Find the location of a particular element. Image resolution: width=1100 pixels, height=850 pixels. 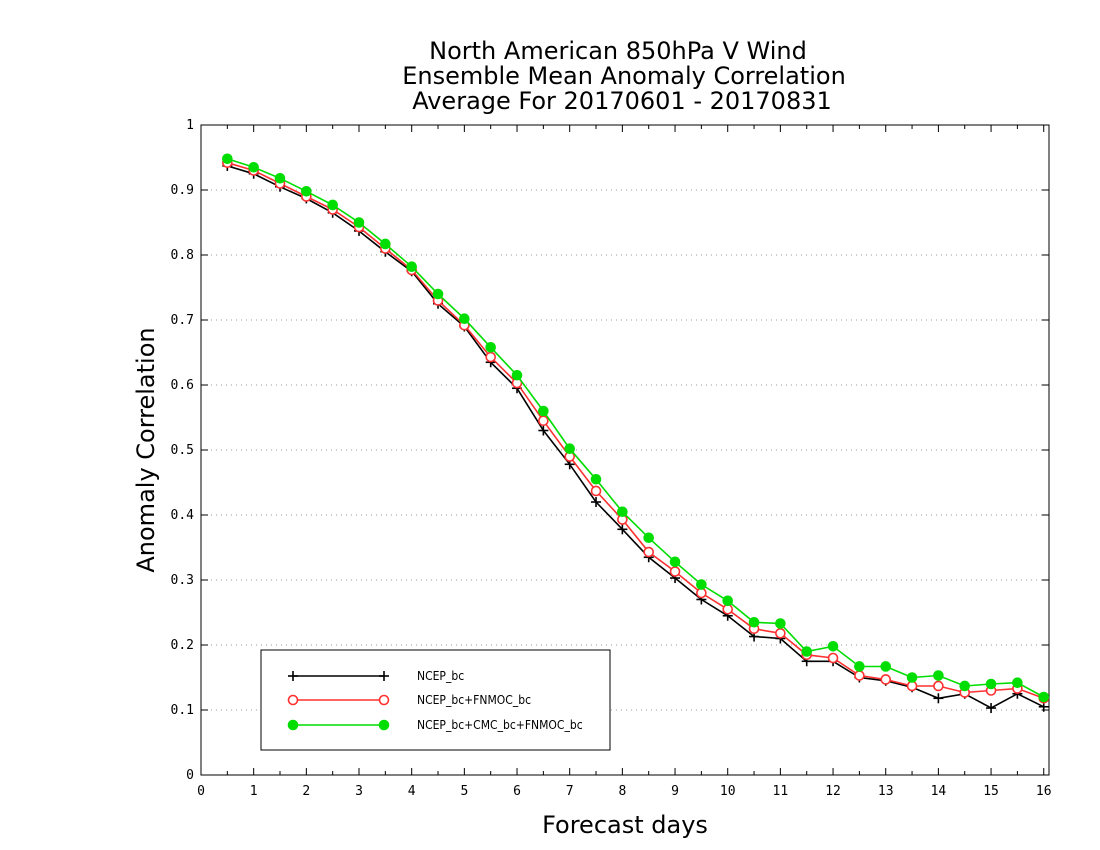

title-line-3: Average For 20170601 - 20170831 is located at coordinates (622, 101).